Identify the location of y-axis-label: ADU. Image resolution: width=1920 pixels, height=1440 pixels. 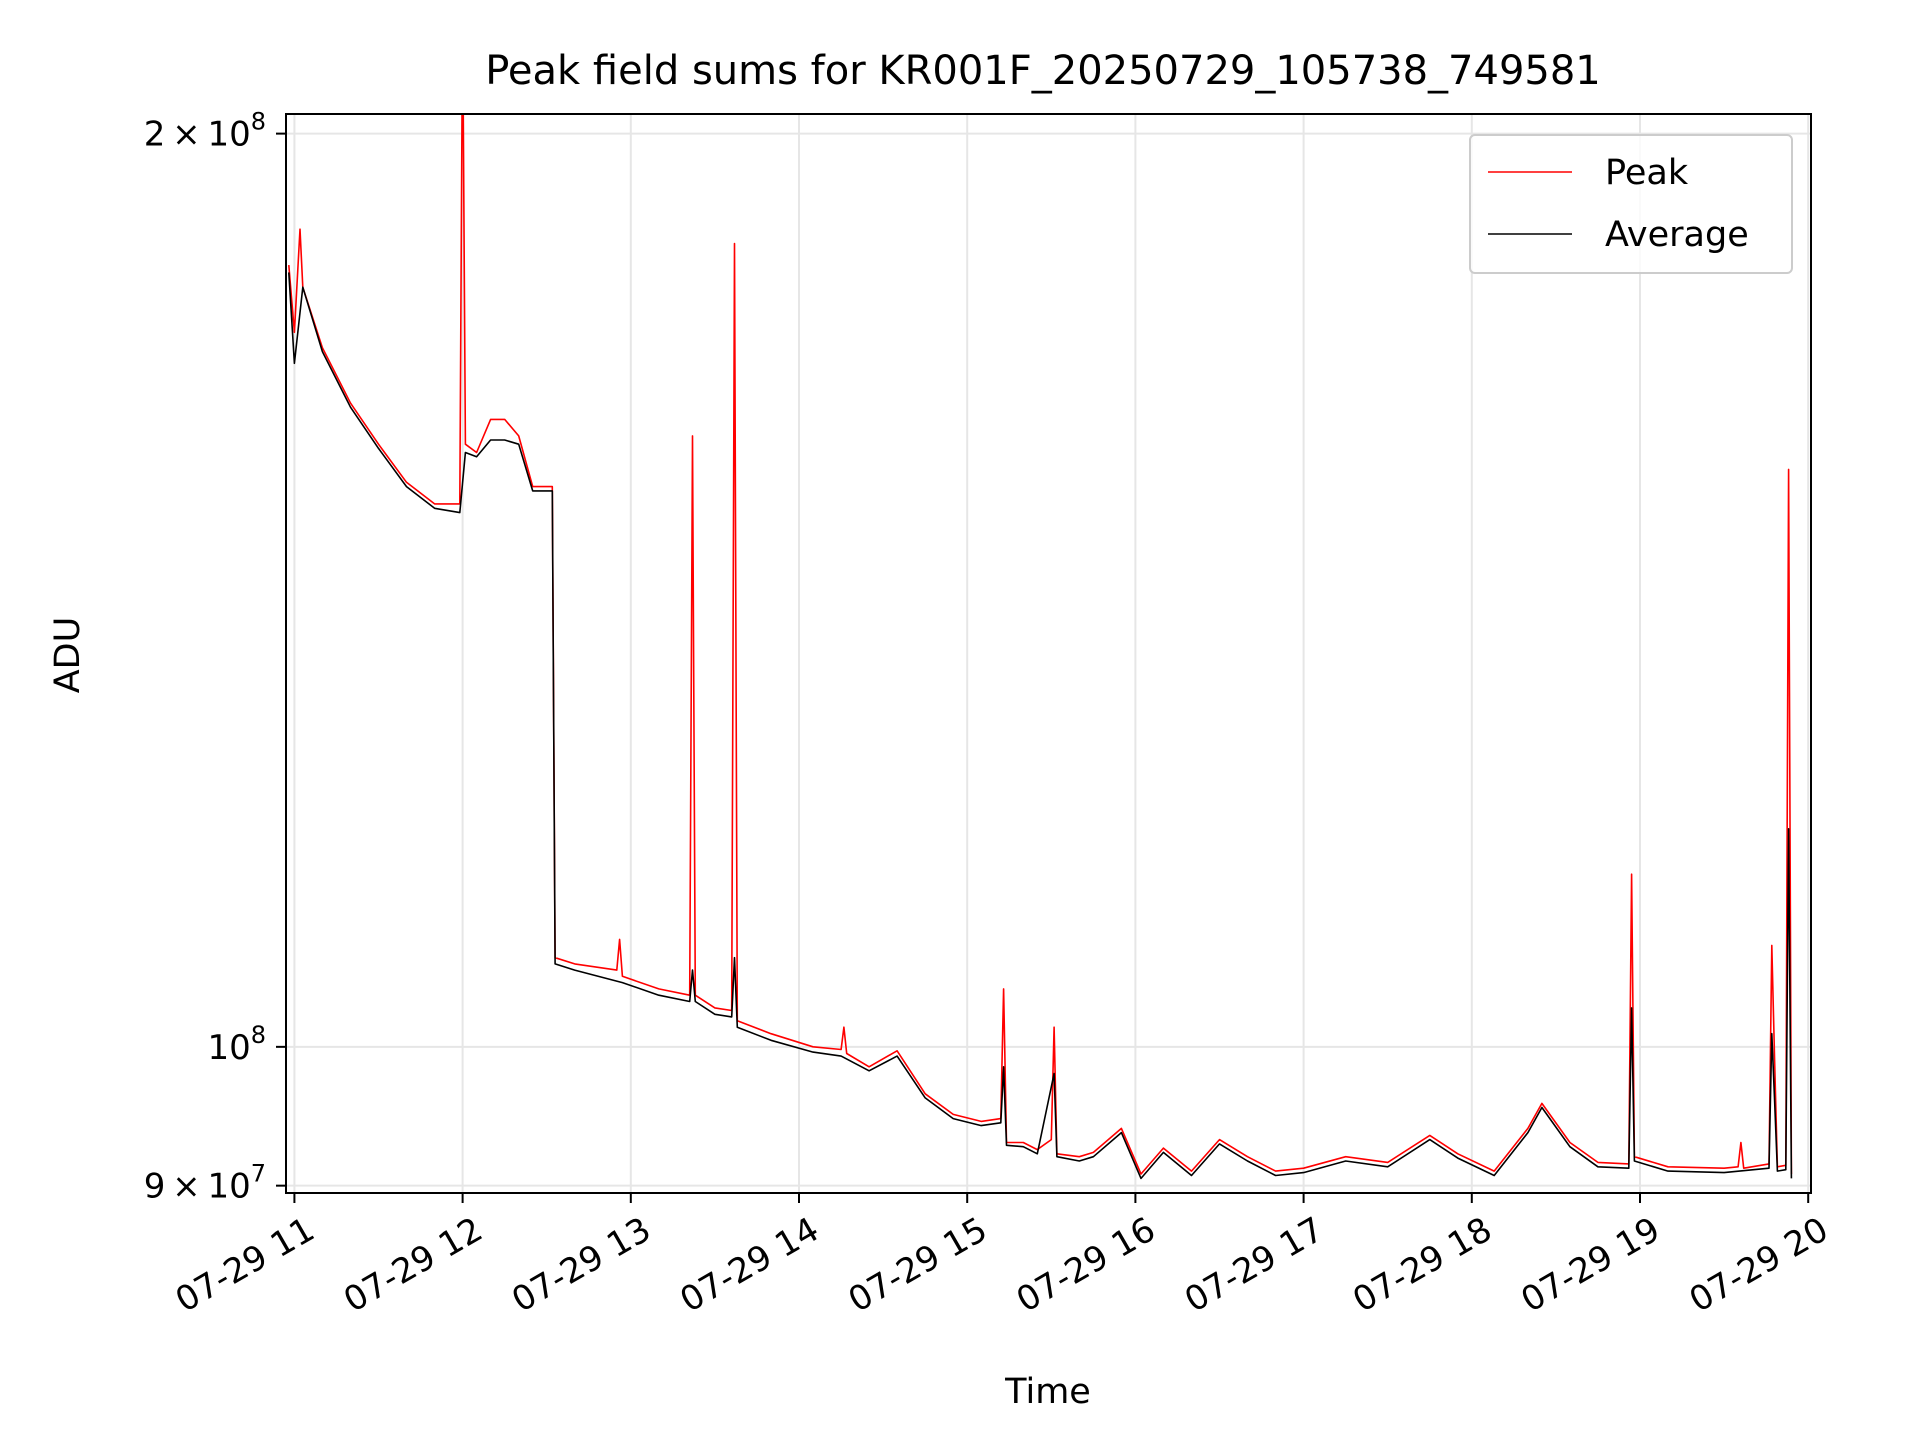
(68, 655).